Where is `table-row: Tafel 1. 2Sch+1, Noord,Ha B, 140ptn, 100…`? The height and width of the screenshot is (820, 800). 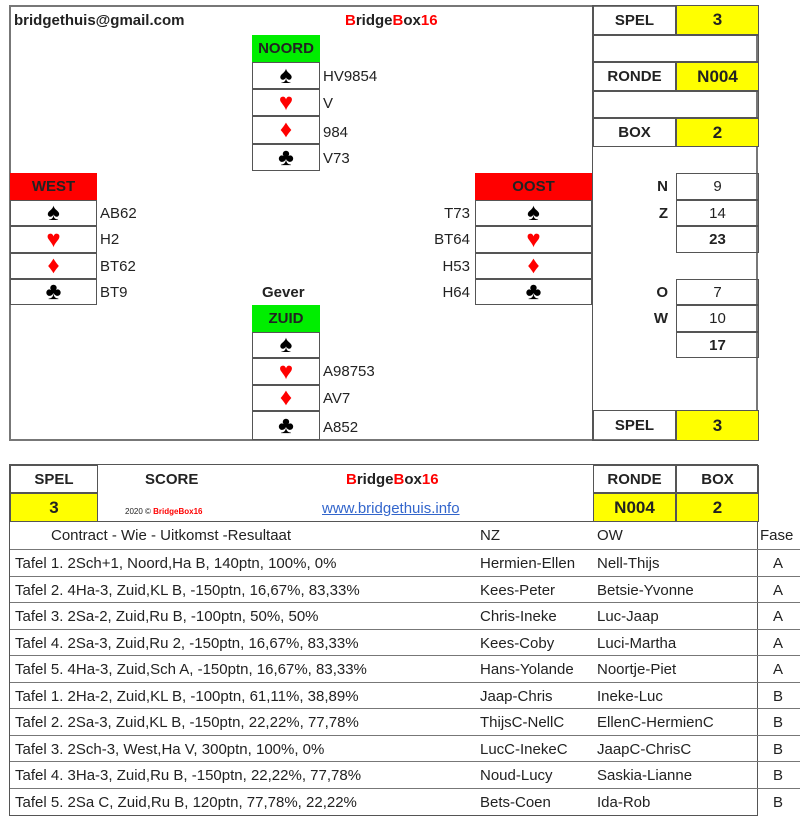
table-row: Tafel 1. 2Sch+1, Noord,Ha B, 140ptn, 100… is located at coordinates (405, 563).